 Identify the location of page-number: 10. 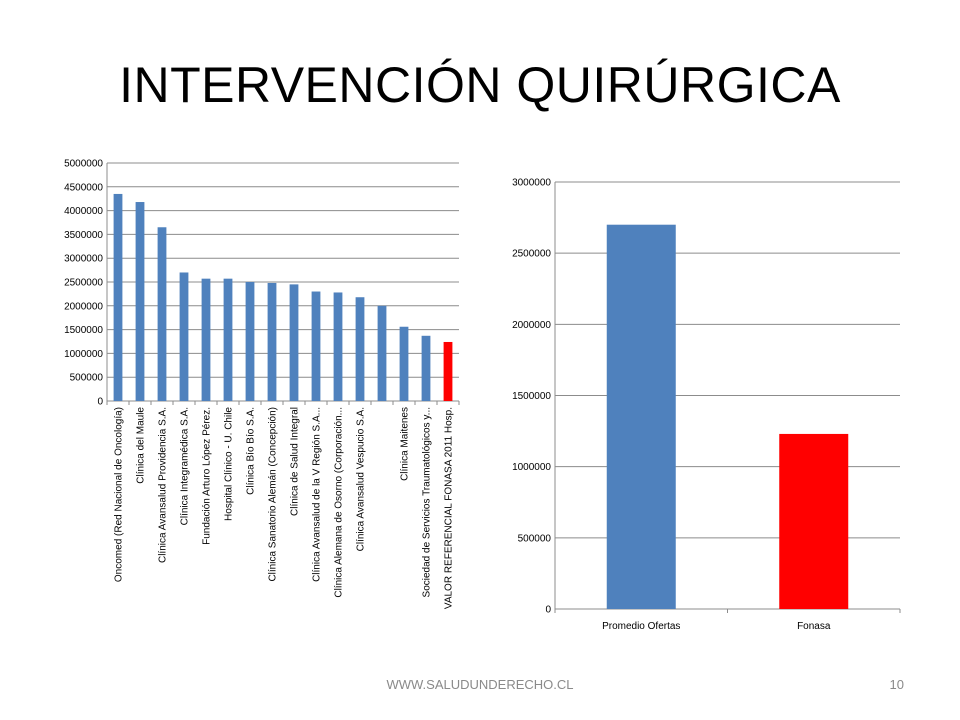
(896, 684).